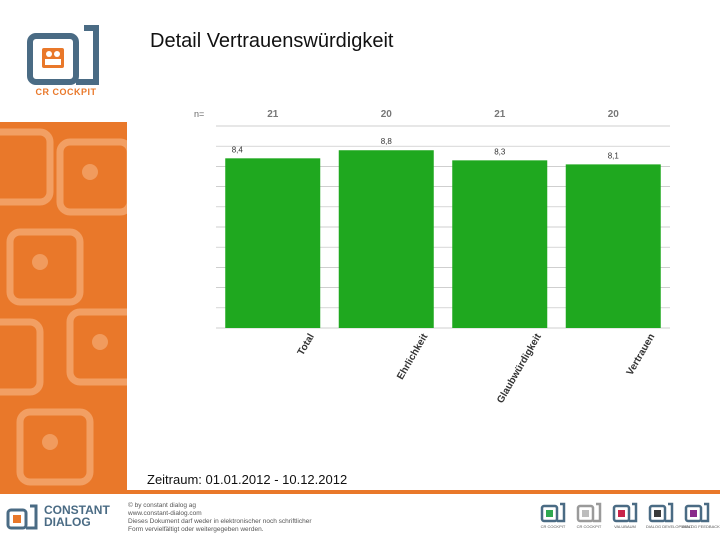 This screenshot has height=540, width=720. I want to click on brand-line2: DIALOG, so click(67, 522).